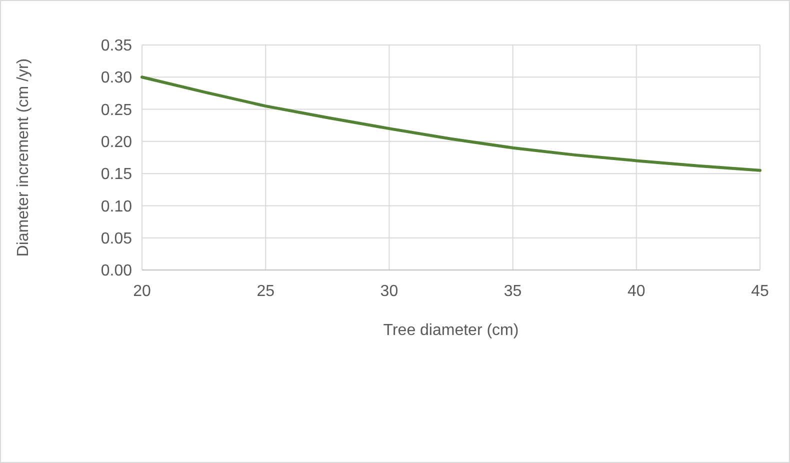 This screenshot has height=463, width=790. Describe the element at coordinates (451, 330) in the screenshot. I see `x-axis-title: Tree diameter (cm)` at that location.